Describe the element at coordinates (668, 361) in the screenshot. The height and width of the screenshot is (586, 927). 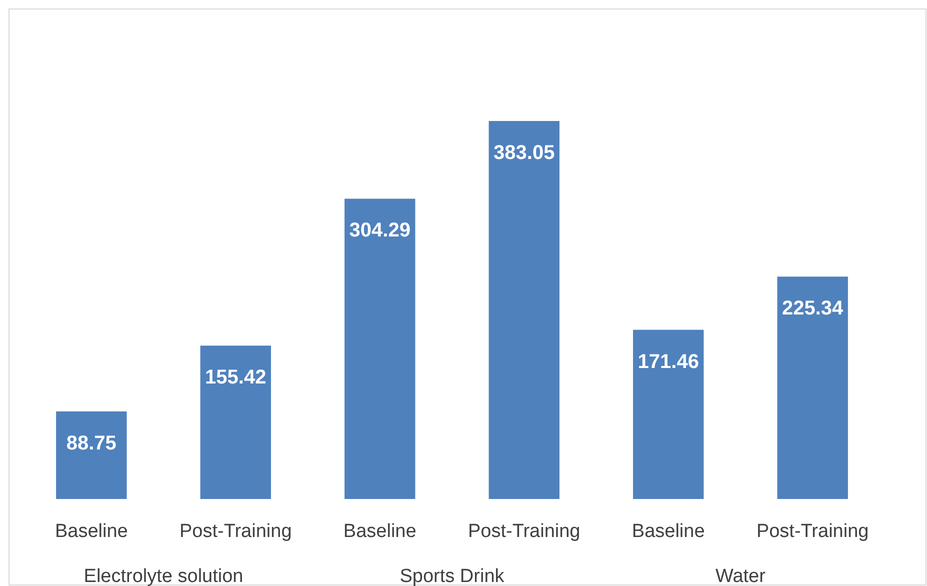
I see `data-label: 171.46` at that location.